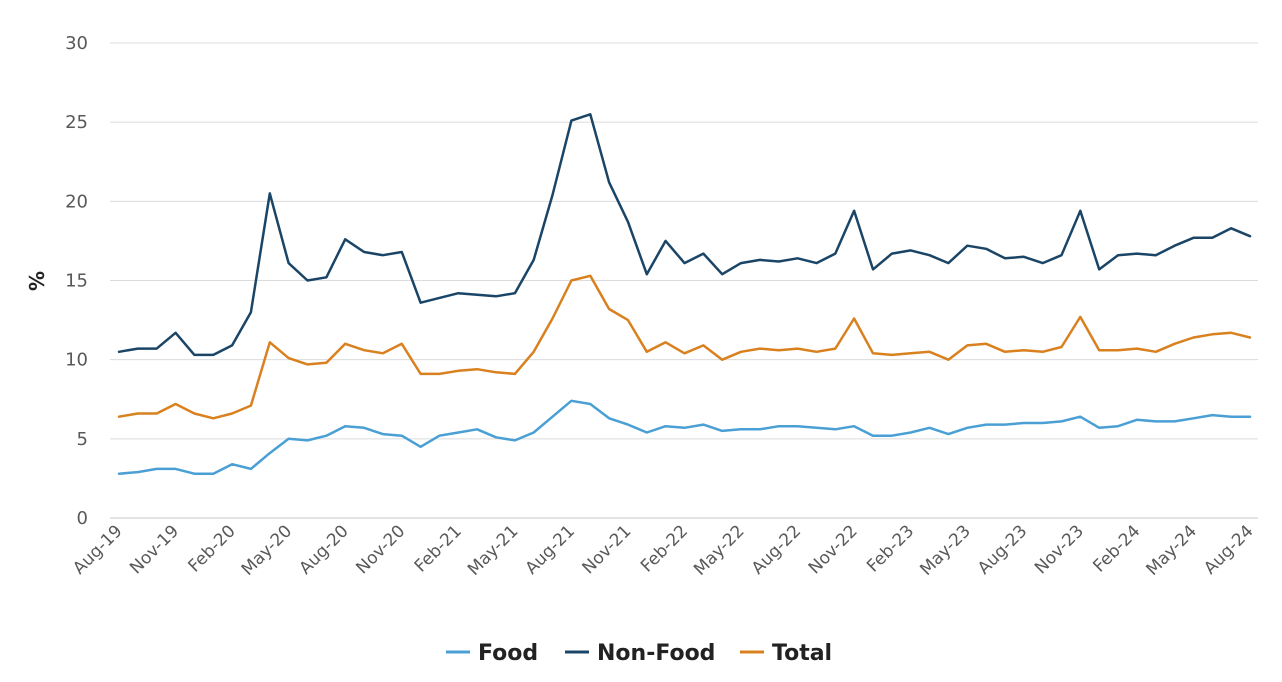 The image size is (1282, 682). What do you see at coordinates (656, 653) in the screenshot?
I see `legend-label-non-food: Non-Food` at bounding box center [656, 653].